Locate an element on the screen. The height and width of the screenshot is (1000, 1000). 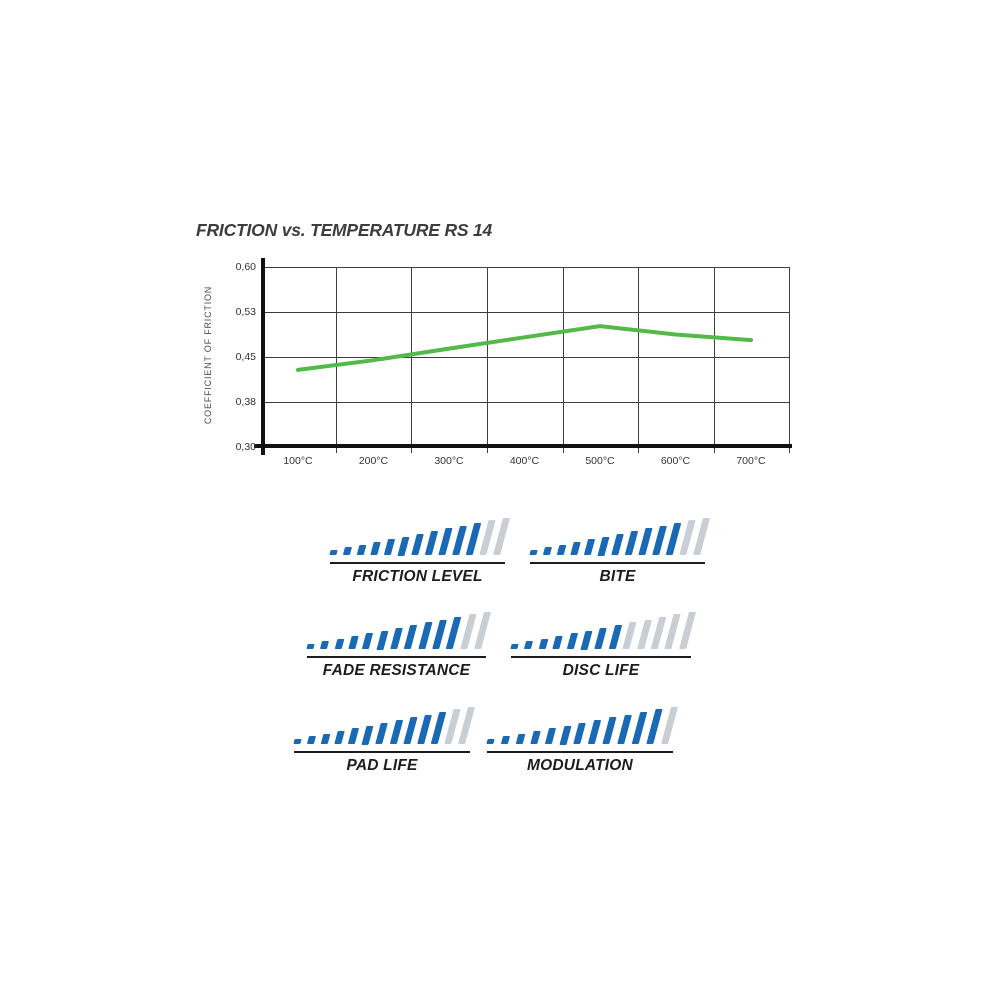
y-axis-title: COEFFICIENT OF FRICTION is located at coordinates (208, 355).